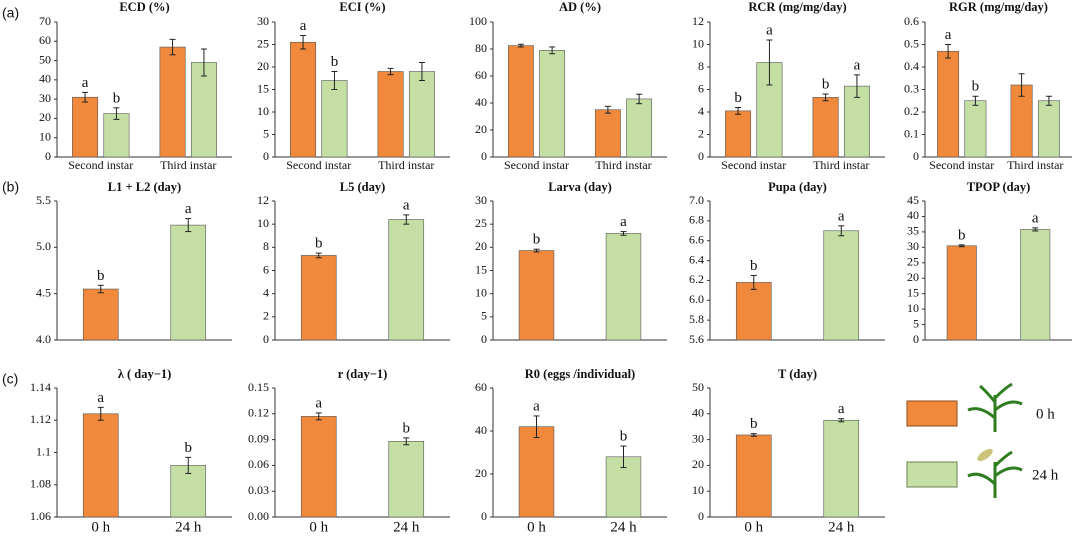 The image size is (1080, 536). Describe the element at coordinates (43, 292) in the screenshot. I see `y-tick-label: 4.5` at that location.